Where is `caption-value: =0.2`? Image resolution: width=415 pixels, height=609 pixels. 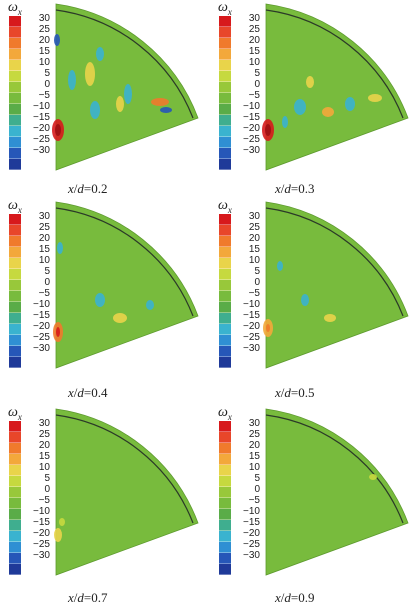
caption-value: =0.2 is located at coordinates (95, 188).